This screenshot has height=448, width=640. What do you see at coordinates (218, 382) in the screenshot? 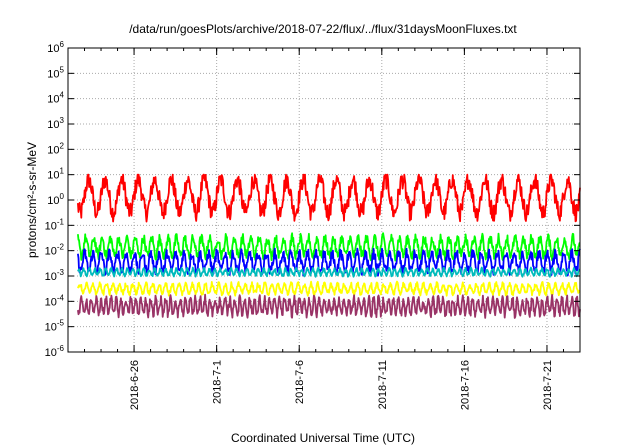
I see `x-tick-label: 2018-7-1` at bounding box center [218, 382].